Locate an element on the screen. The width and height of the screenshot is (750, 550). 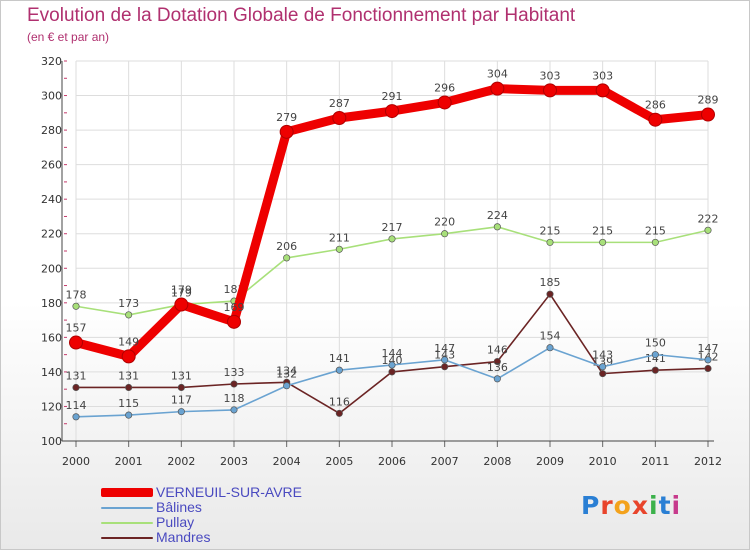
y-tick-label: 200 is located at coordinates (51, 268).